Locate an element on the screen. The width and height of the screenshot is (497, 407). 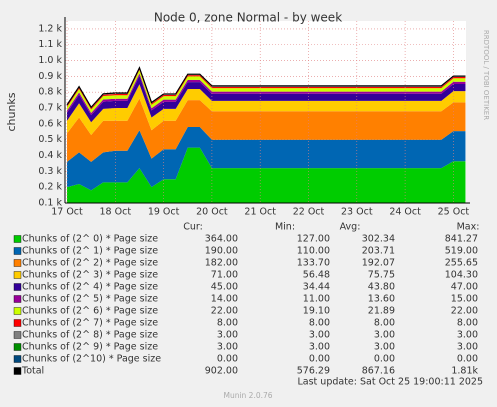
stat-value: 43.80 is located at coordinates (381, 287).